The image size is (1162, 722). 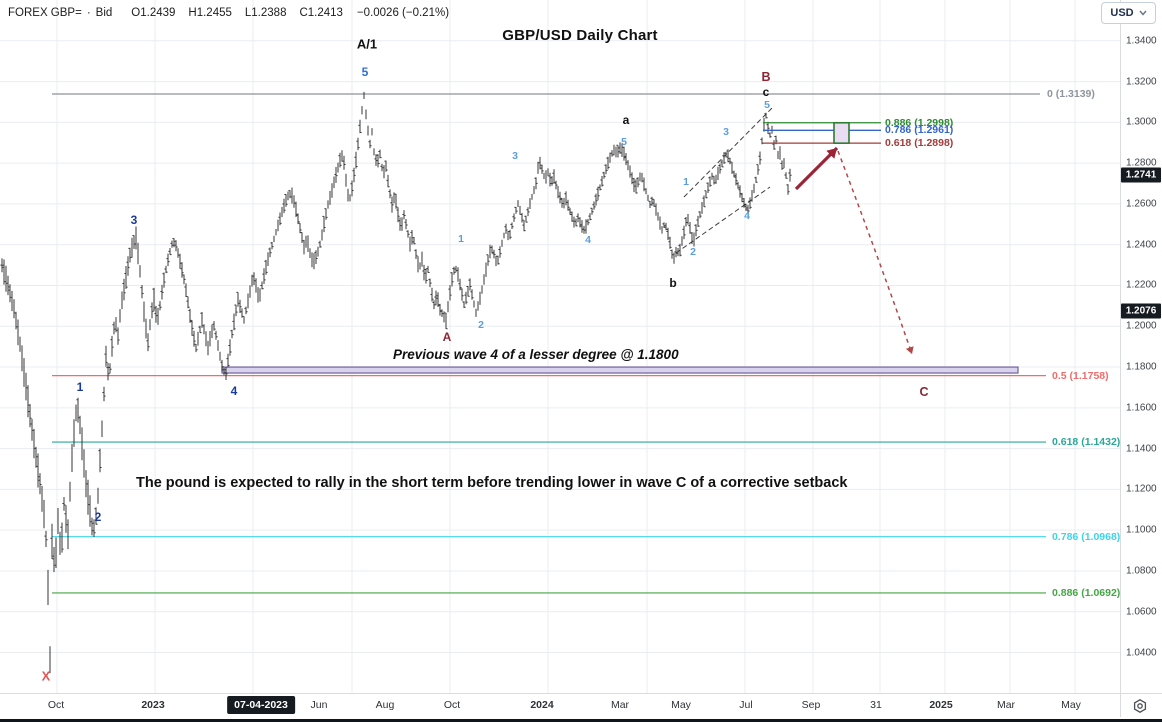 I want to click on price-tick: 1.3200, so click(x=1141, y=82).